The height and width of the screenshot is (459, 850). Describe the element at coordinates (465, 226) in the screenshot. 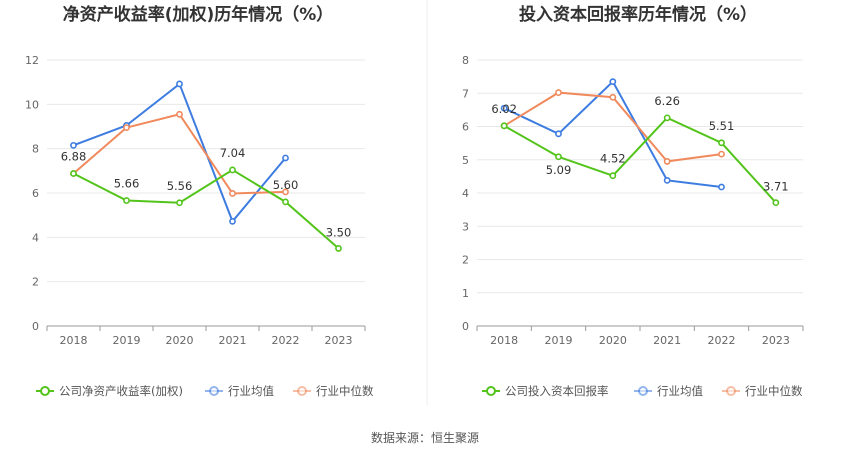

I see `y-tick-label: 3` at that location.